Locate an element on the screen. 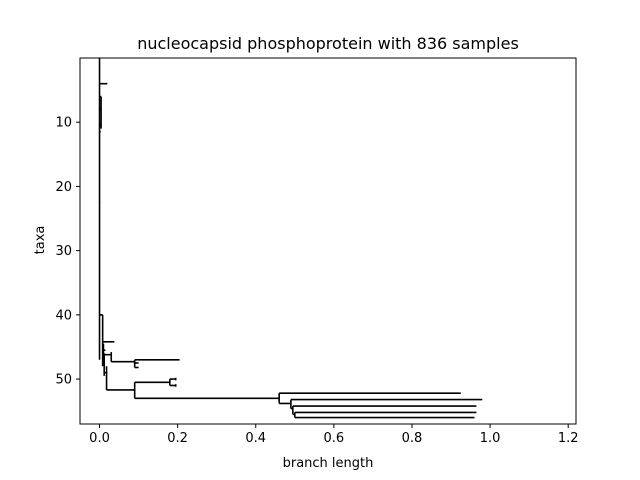  y-tick-label: 20 is located at coordinates (63, 187).